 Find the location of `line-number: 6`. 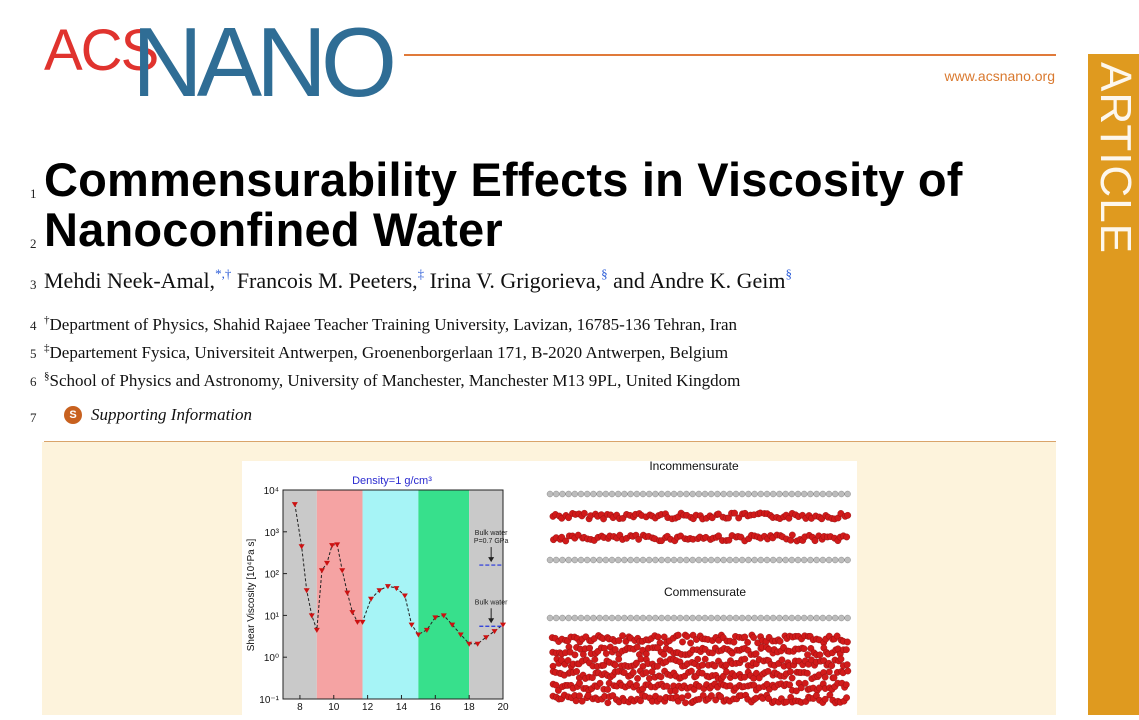

line-number: 6 is located at coordinates (33, 381).